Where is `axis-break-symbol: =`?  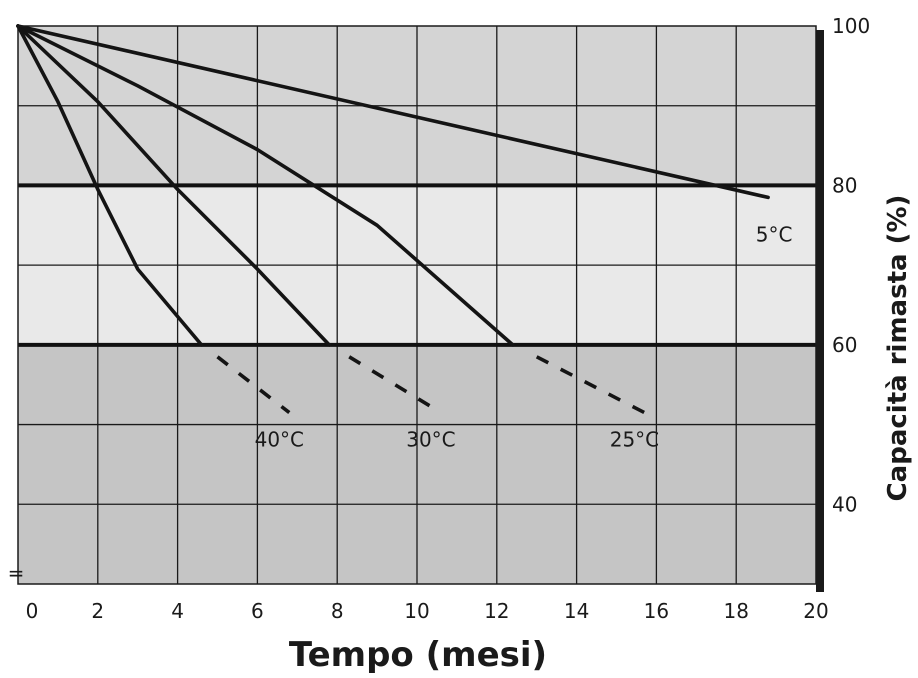
axis-break-symbol: = is located at coordinates (16, 573).